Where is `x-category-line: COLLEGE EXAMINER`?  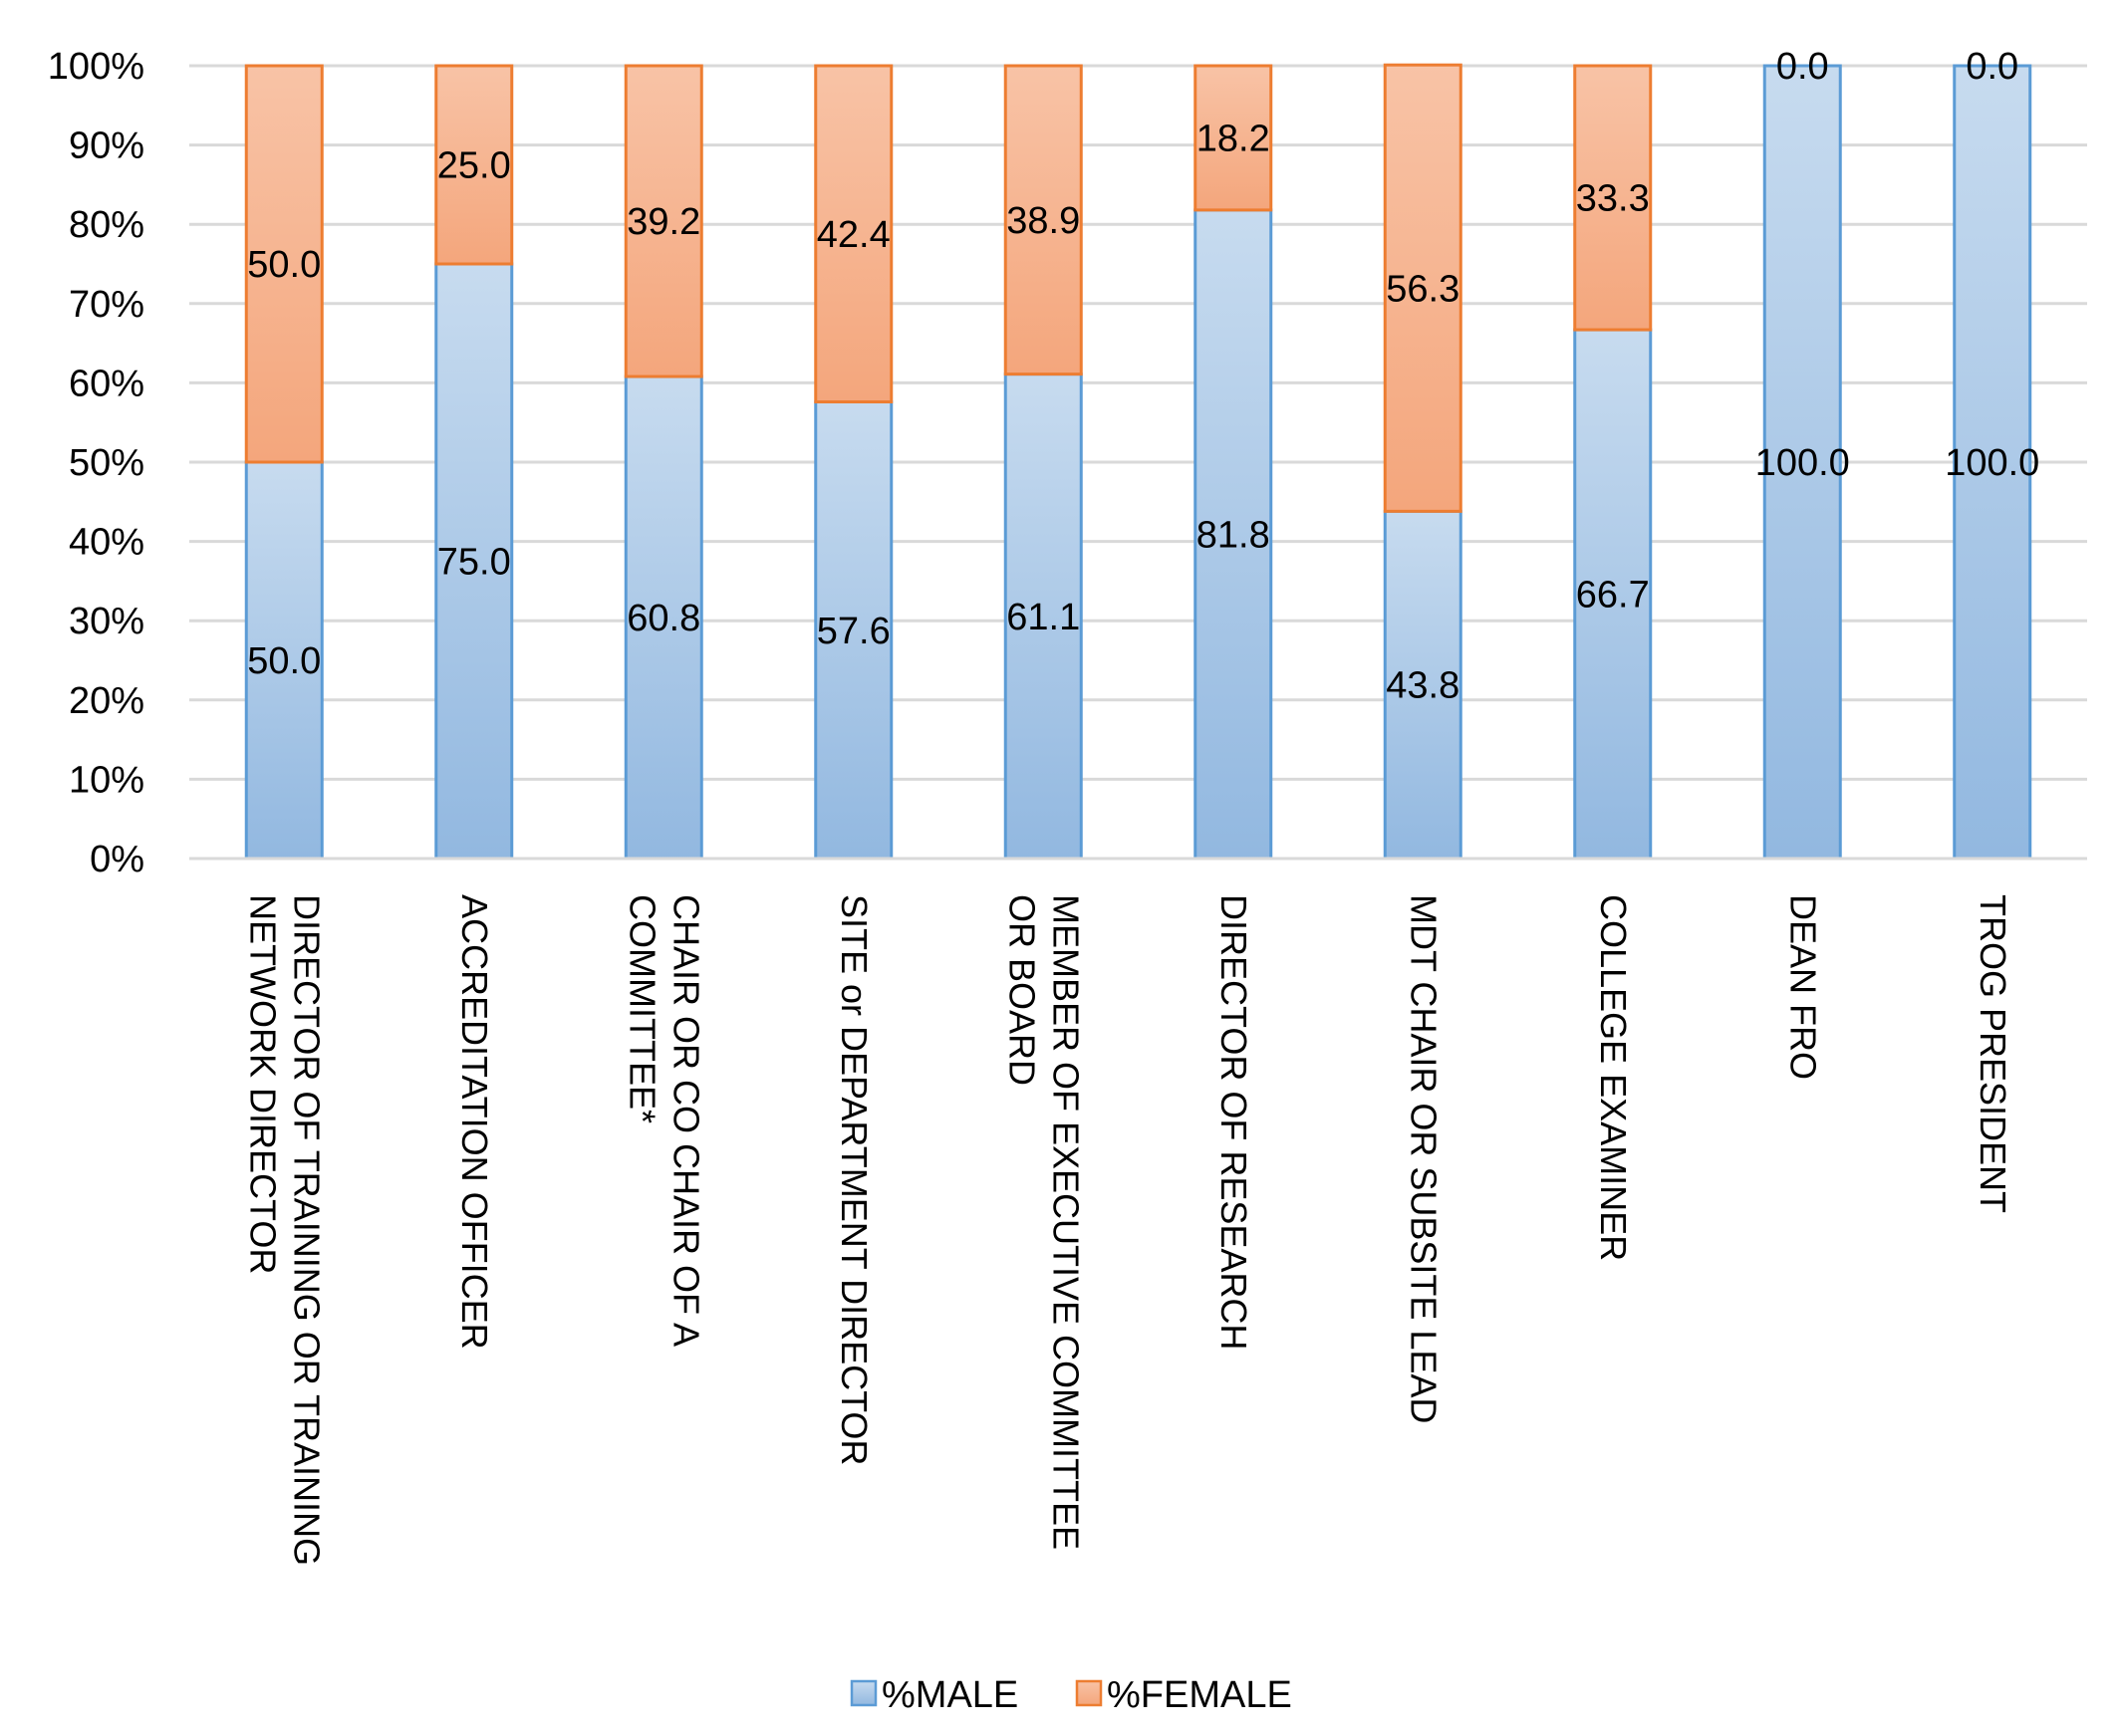
x-category-line: COLLEGE EXAMINER is located at coordinates (1613, 1078).